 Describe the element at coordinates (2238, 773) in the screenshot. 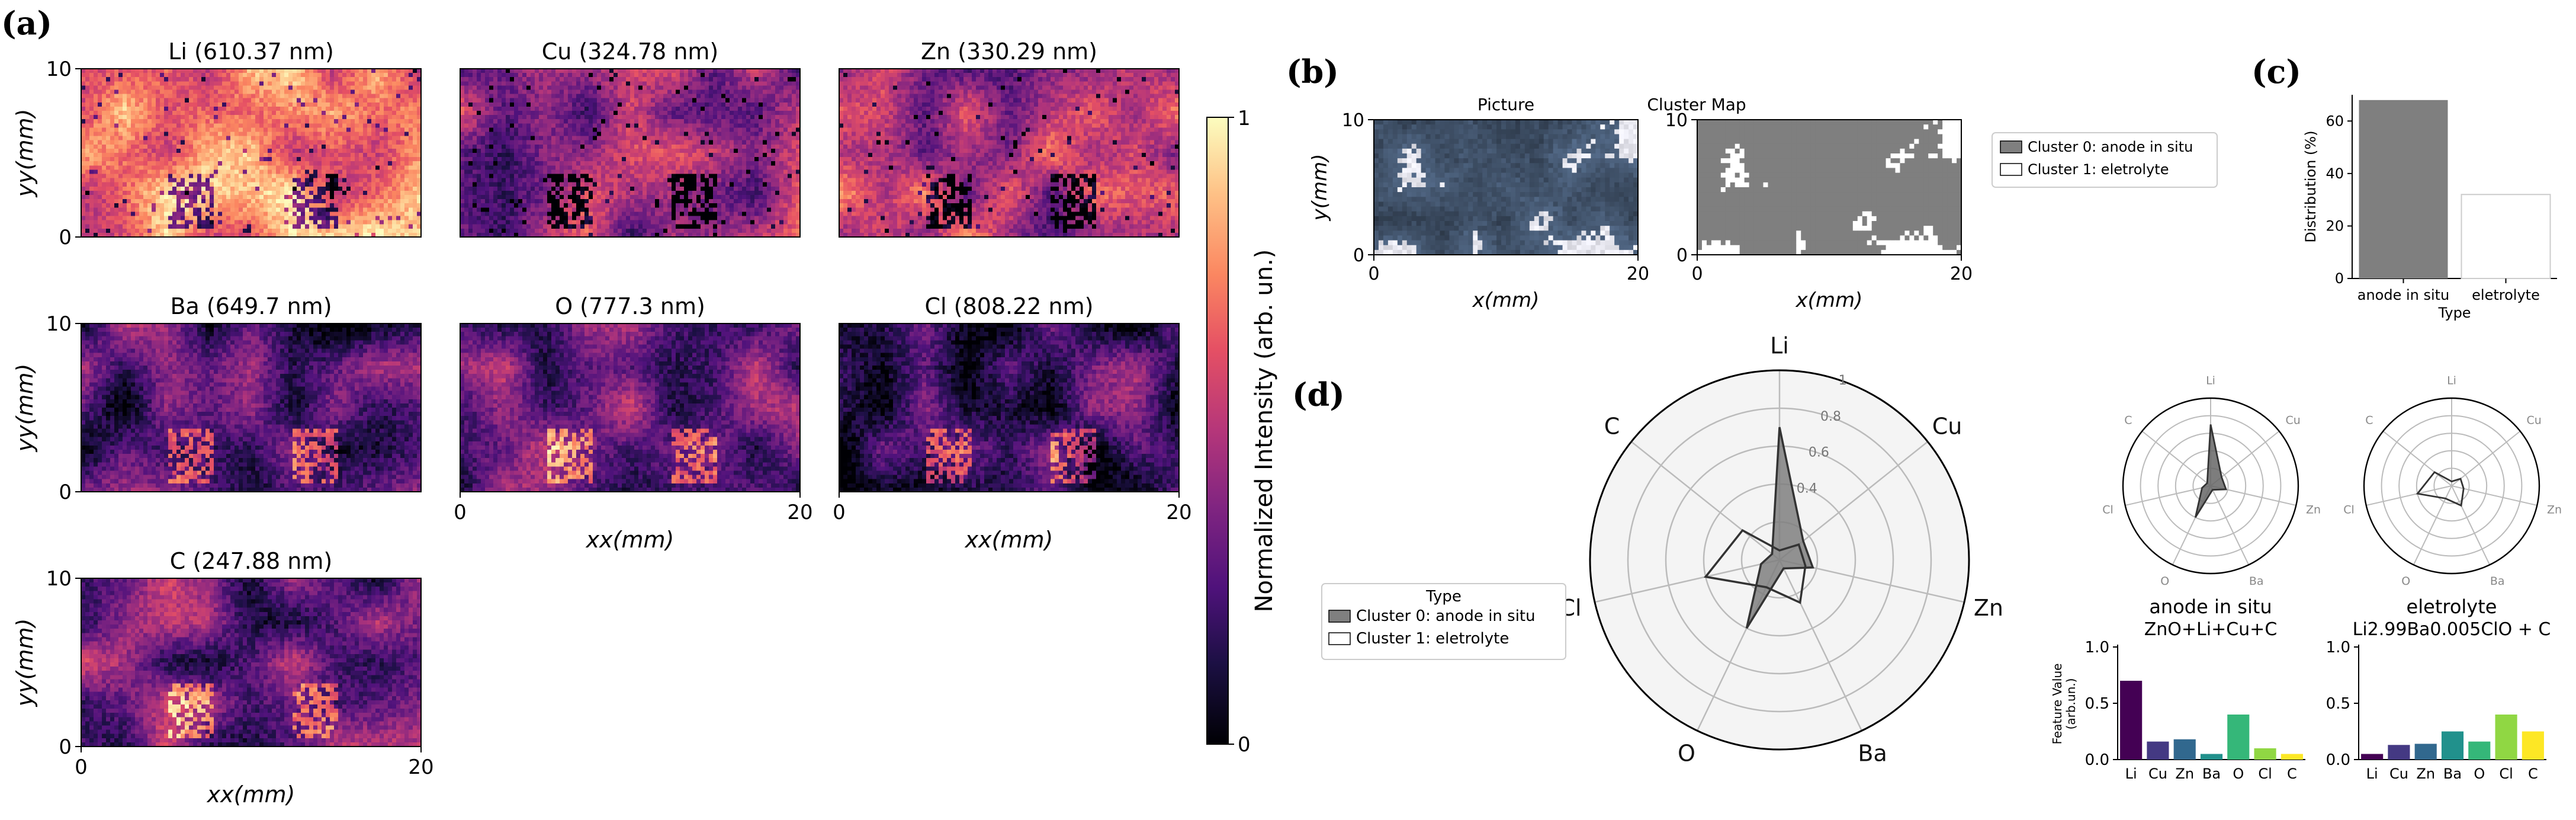

I see `feature-bar-label: O` at that location.